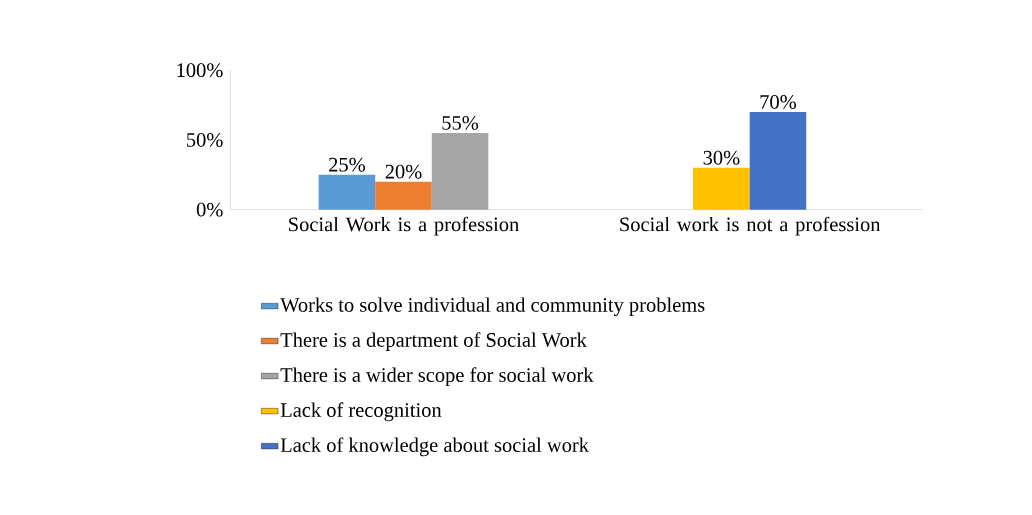 This screenshot has width=1032, height=515. What do you see at coordinates (721, 157) in the screenshot?
I see `data-label: 30%` at bounding box center [721, 157].